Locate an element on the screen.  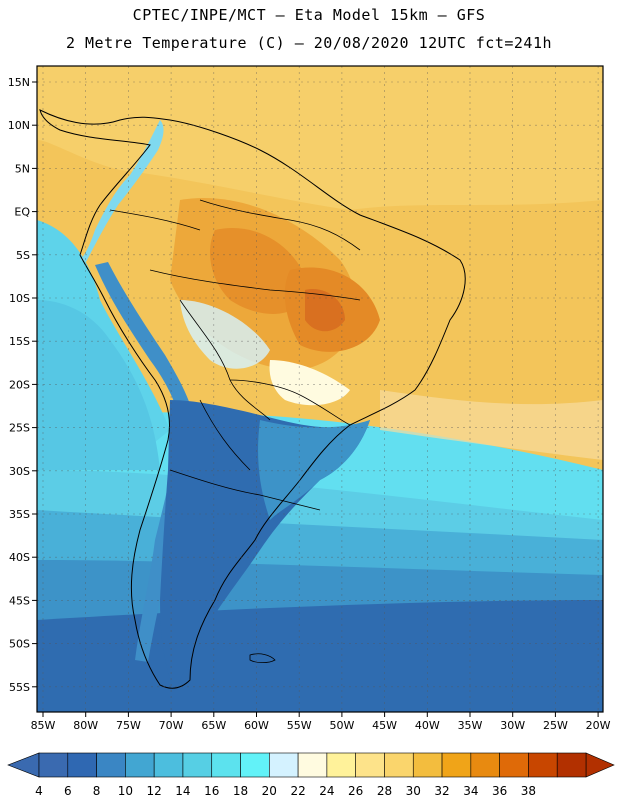
legend-value: 18 is located at coordinates (240, 791).